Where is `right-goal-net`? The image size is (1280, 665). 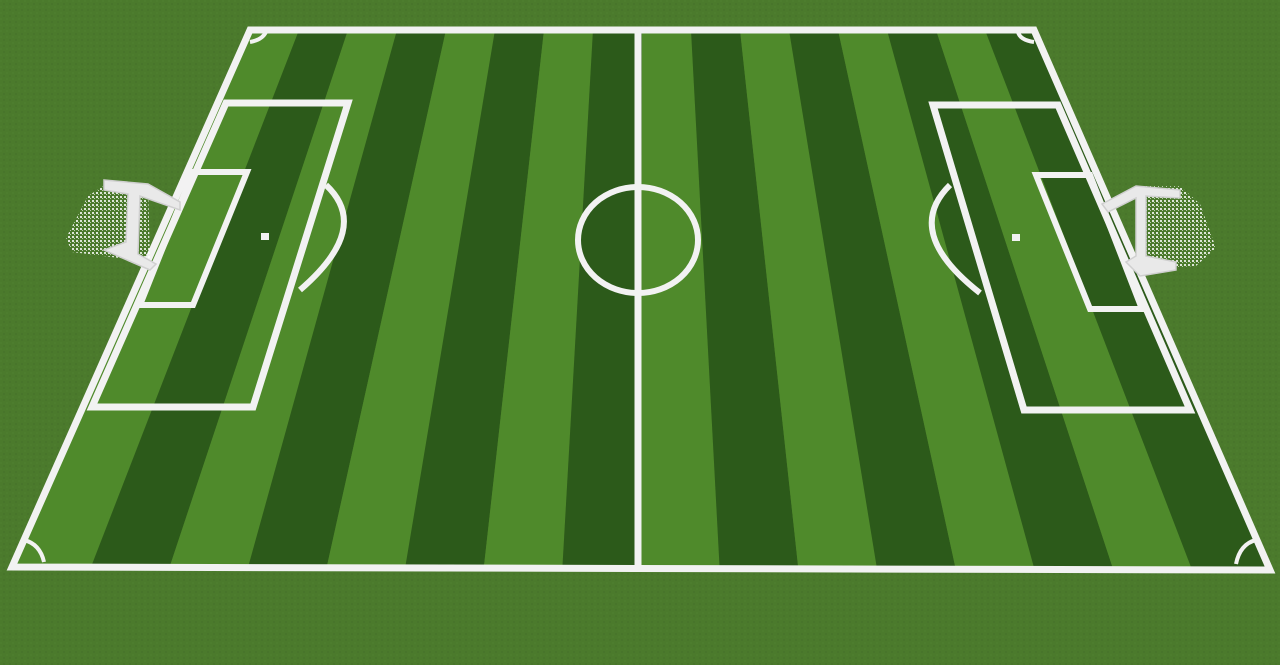 right-goal-net is located at coordinates (1177, 228).